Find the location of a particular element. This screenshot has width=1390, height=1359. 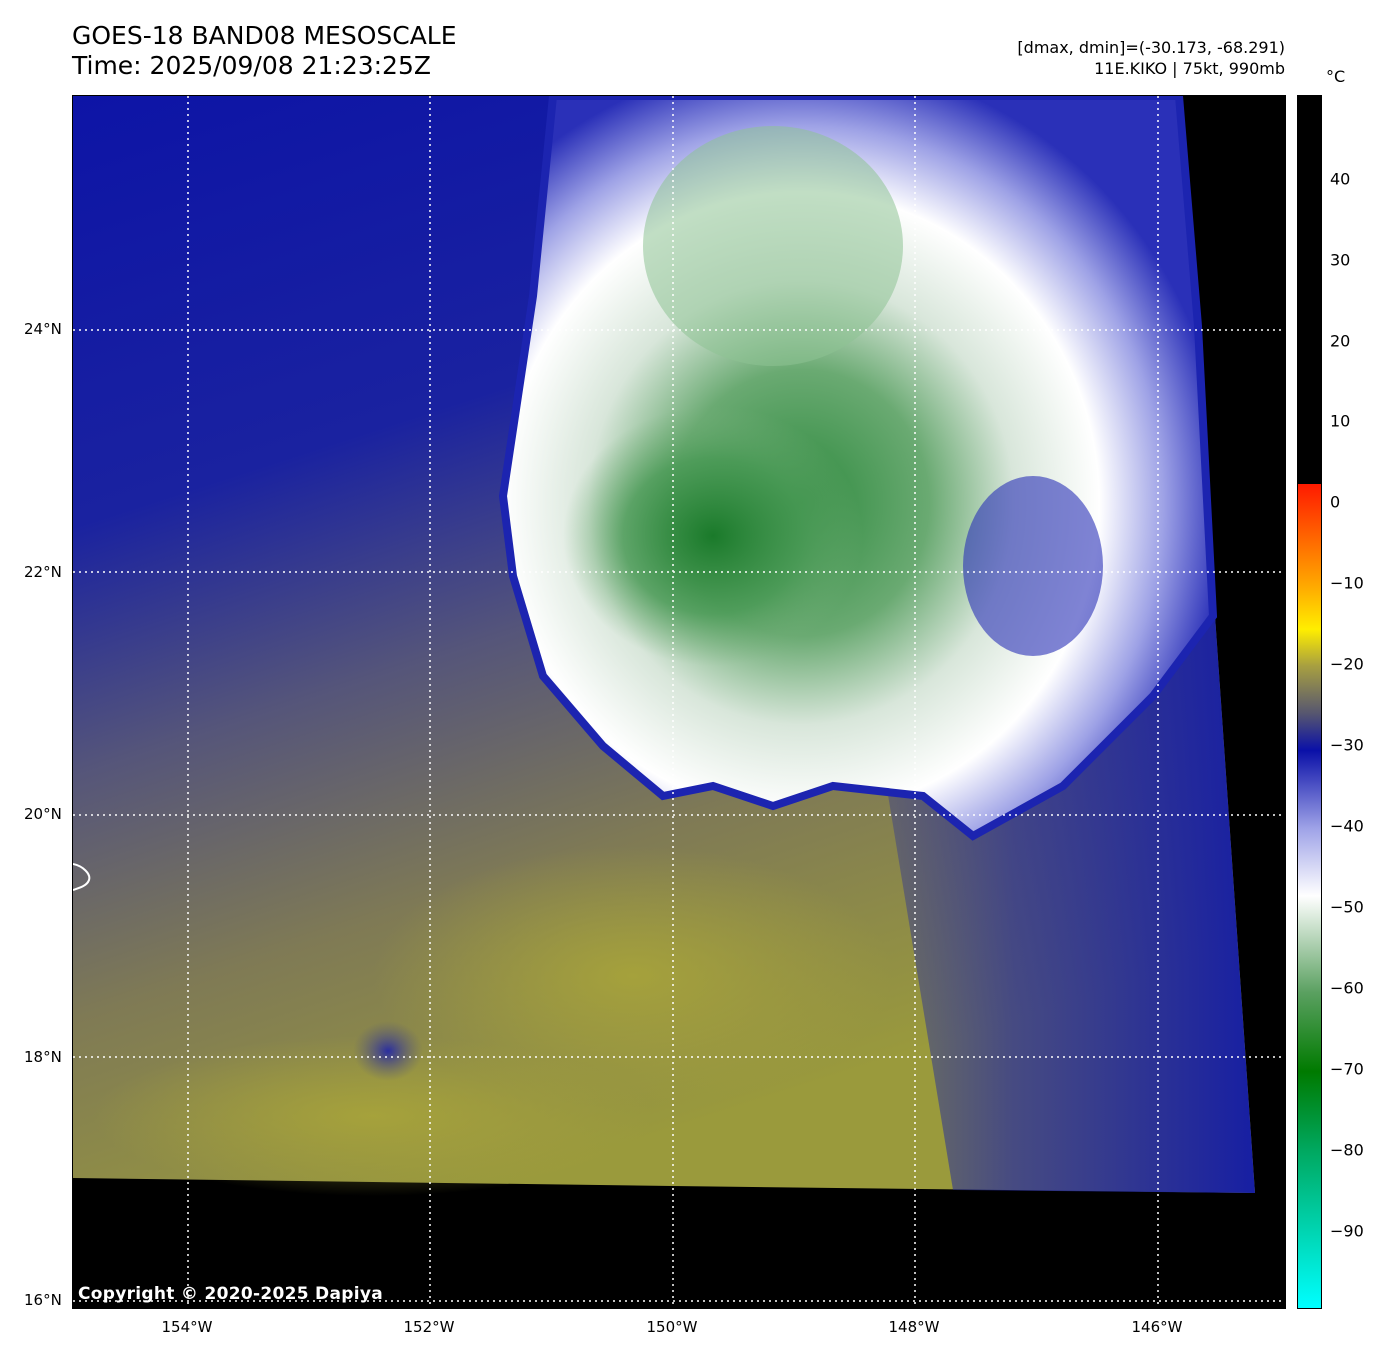

lon-label-146w: 146°W is located at coordinates (1157, 1327).